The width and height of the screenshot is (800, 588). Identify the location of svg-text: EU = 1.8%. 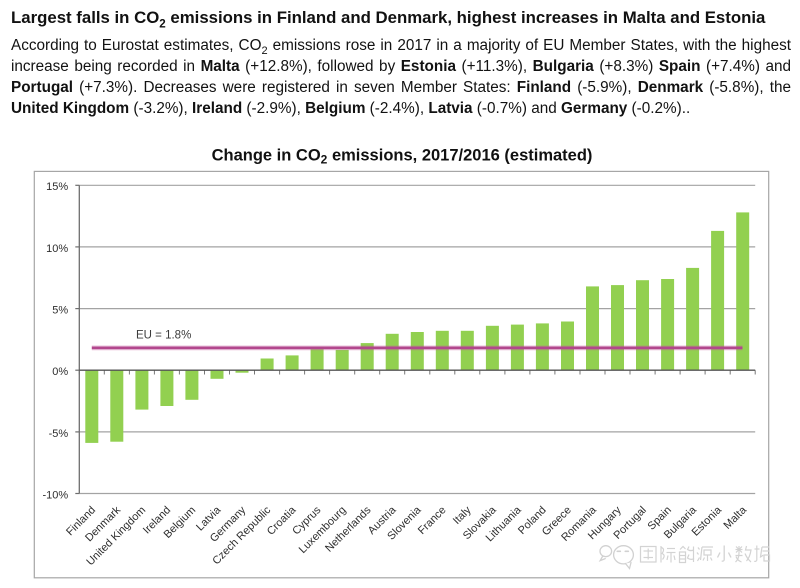
(163, 336).